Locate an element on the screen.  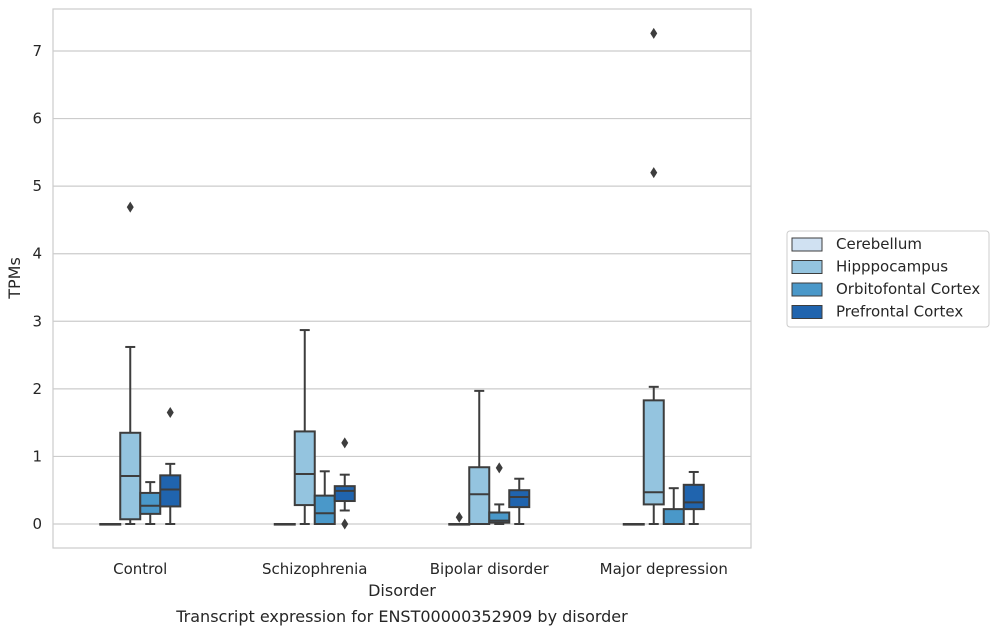
legend-item-hipppocampus: Hipppocampus is located at coordinates (869, 267).